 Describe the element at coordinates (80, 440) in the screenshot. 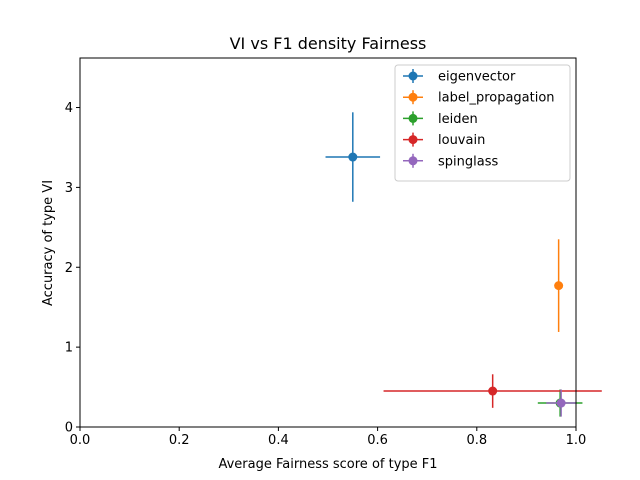

I see `x-tick-label: 0.0` at that location.